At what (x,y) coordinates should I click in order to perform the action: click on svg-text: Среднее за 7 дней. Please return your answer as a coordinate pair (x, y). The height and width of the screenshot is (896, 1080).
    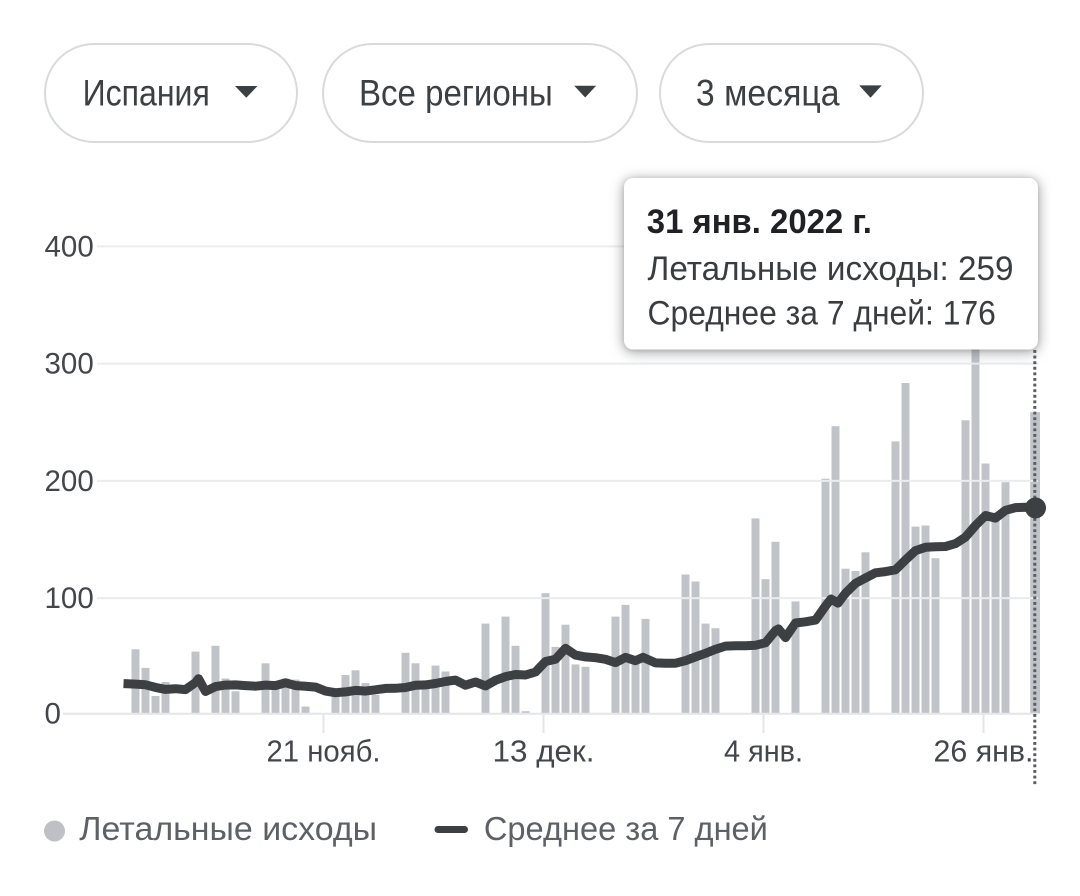
    Looking at the image, I should click on (626, 828).